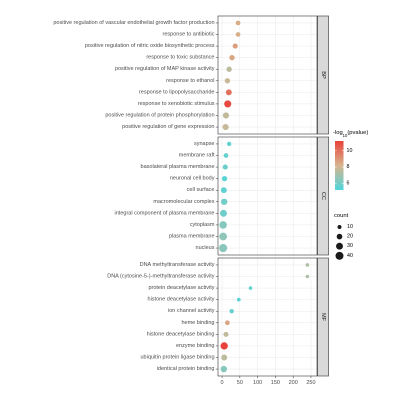 The width and height of the screenshot is (400, 400). I want to click on colorbar-tick-label: 8, so click(348, 167).